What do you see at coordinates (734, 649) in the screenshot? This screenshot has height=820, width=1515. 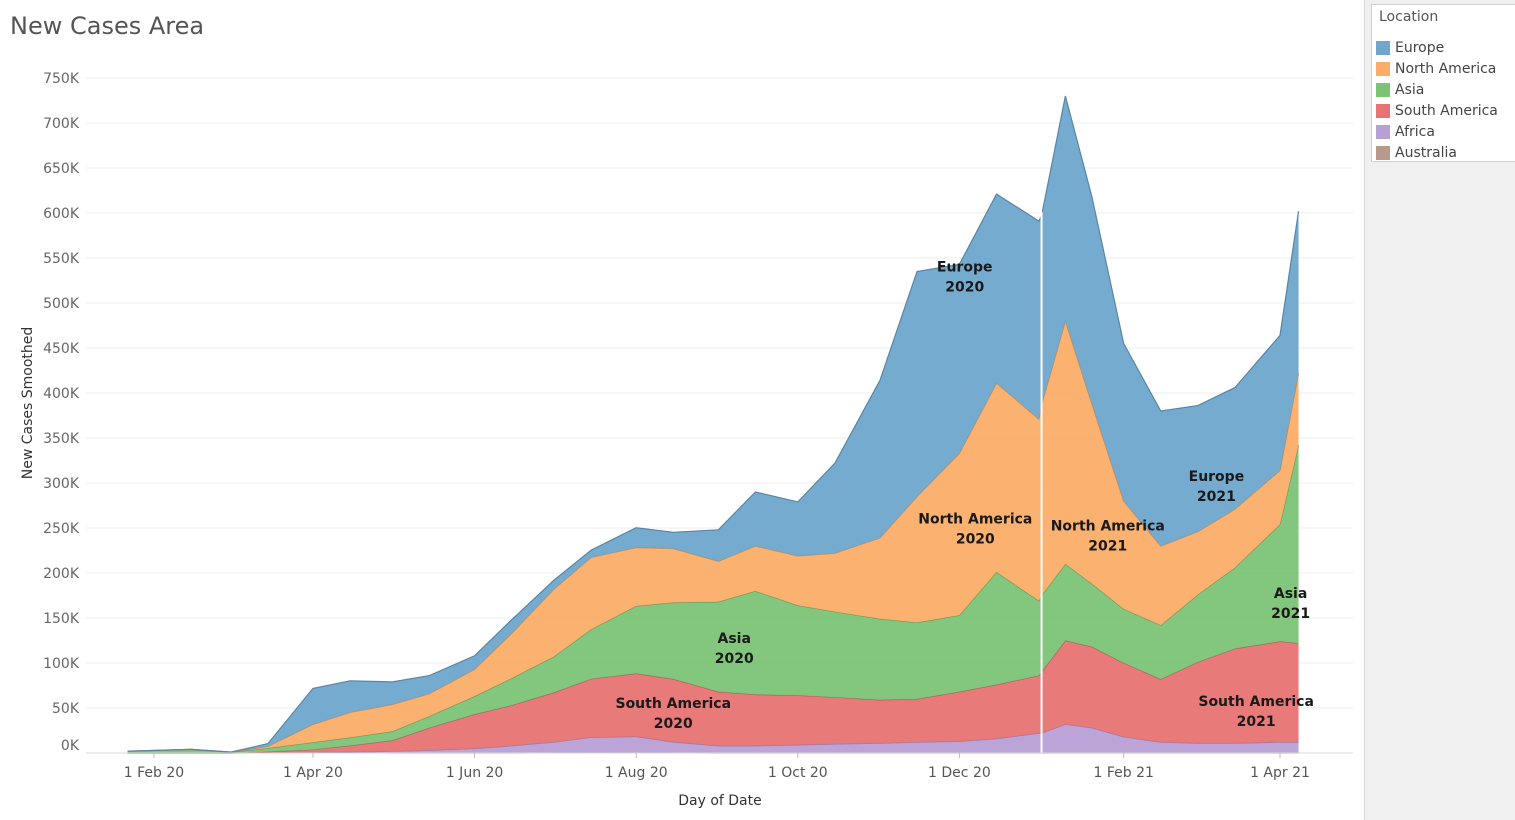 I see `area-annotation: Asia 2020` at bounding box center [734, 649].